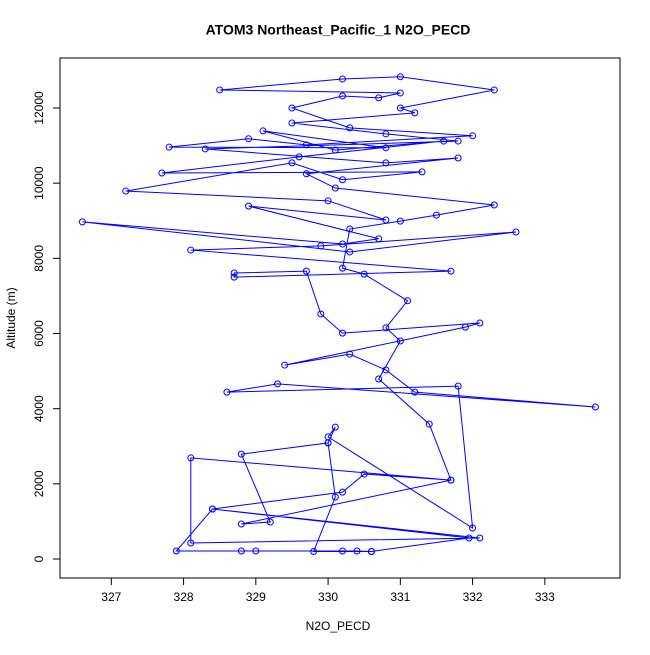 The width and height of the screenshot is (650, 655). Describe the element at coordinates (338, 626) in the screenshot. I see `x-axis-label: N2O_PECD` at that location.